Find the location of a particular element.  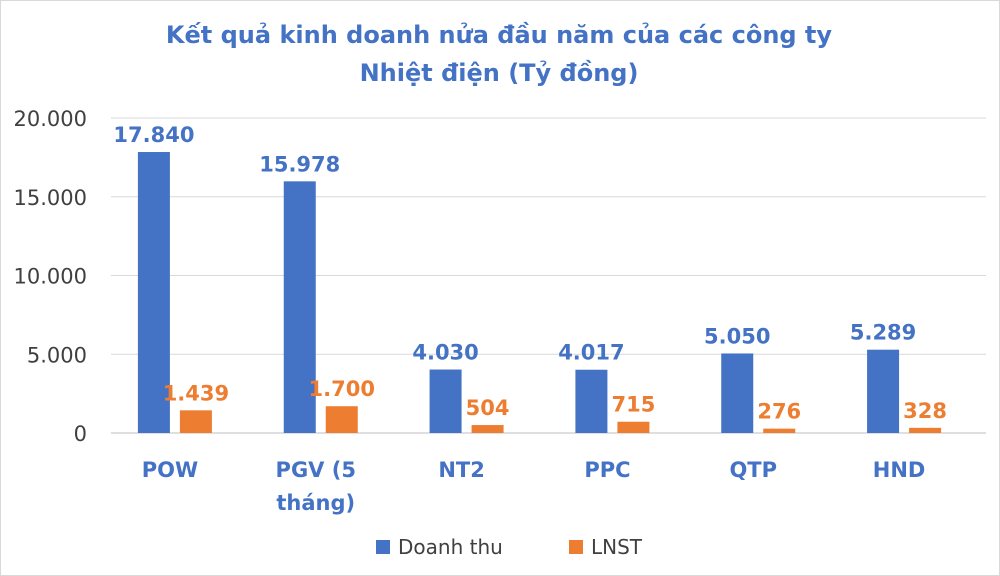

x-category-label: POW is located at coordinates (170, 470).